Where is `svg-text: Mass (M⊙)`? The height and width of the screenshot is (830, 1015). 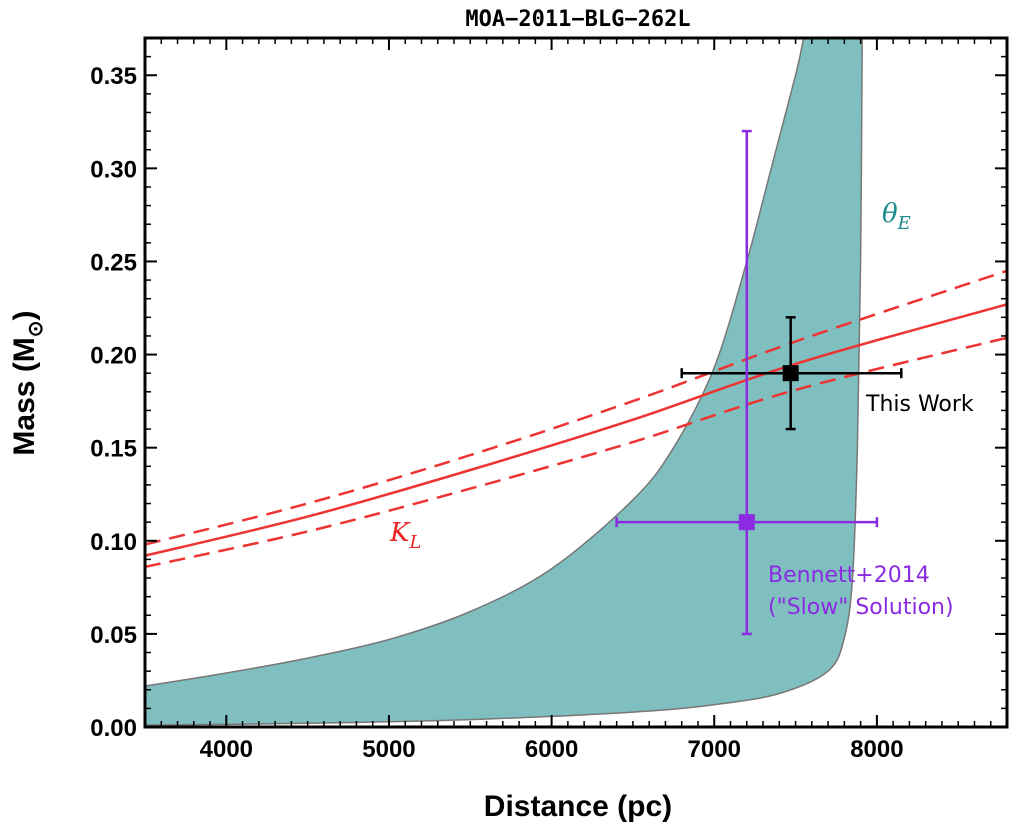
svg-text: Mass (M⊙) is located at coordinates (27, 382).